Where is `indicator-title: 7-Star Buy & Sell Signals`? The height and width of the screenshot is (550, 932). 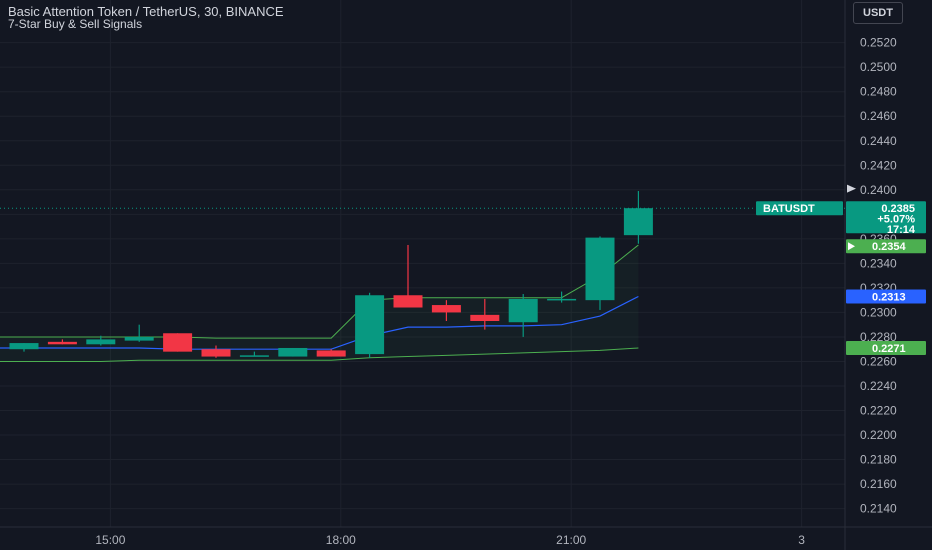 indicator-title: 7-Star Buy & Sell Signals is located at coordinates (75, 24).